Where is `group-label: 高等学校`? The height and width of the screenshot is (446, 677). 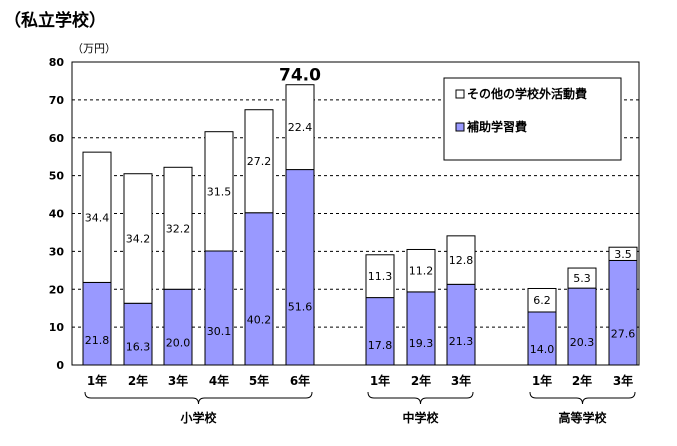
group-label: 高等学校 is located at coordinates (582, 417).